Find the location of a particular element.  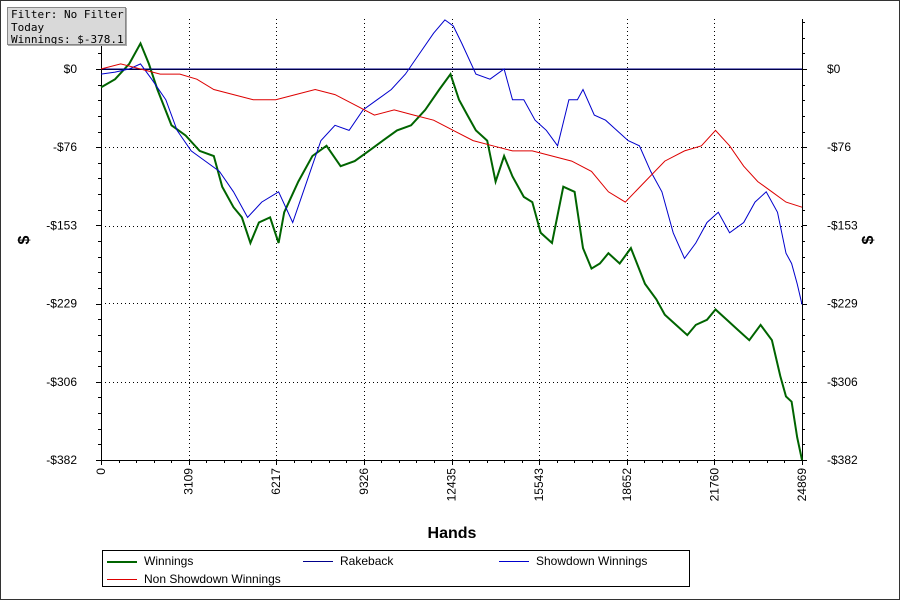

legend-item-showdown-winnings: Showdown Winnings is located at coordinates (590, 561).